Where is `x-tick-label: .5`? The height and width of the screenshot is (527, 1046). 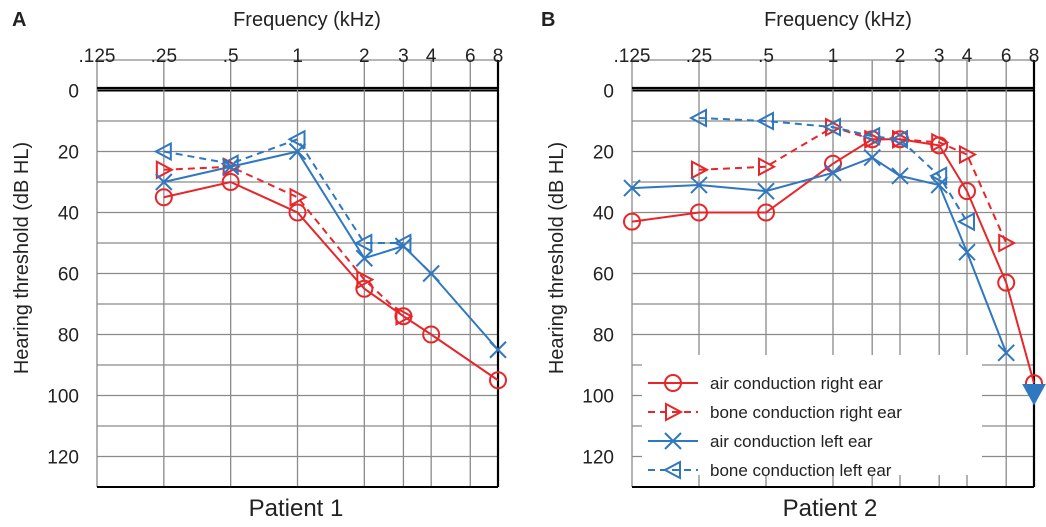 x-tick-label: .5 is located at coordinates (766, 56).